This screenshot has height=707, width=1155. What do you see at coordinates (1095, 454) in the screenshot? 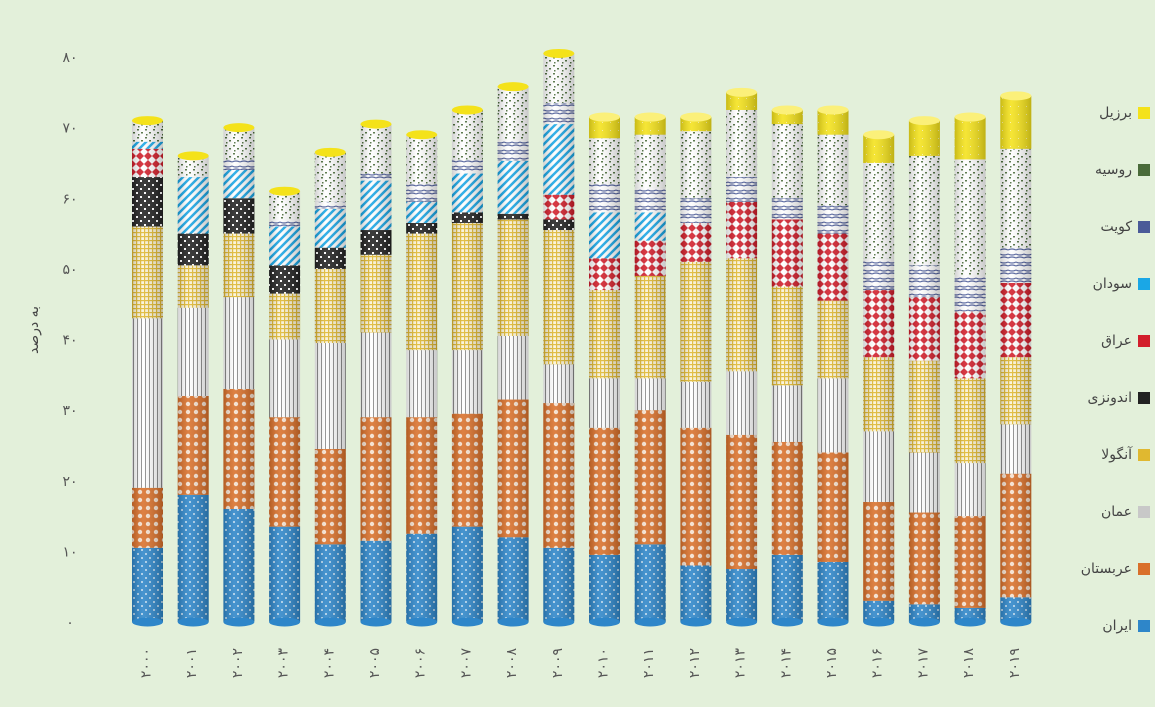
I see `legend-item: آنگولا` at bounding box center [1095, 454].